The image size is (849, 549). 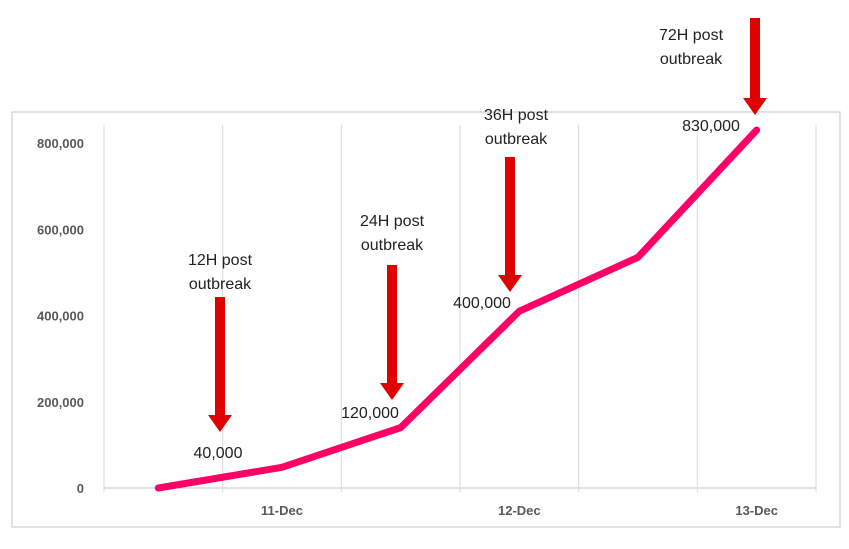 I want to click on x-tick-label: 12-Dec, so click(x=519, y=510).